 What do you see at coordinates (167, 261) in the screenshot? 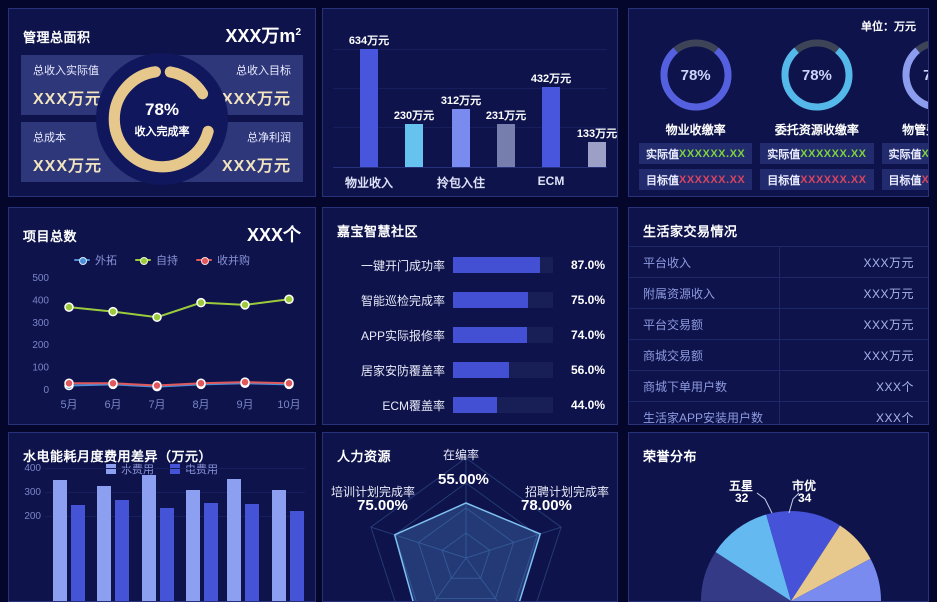
I see `legend-label: 自持` at bounding box center [167, 261].